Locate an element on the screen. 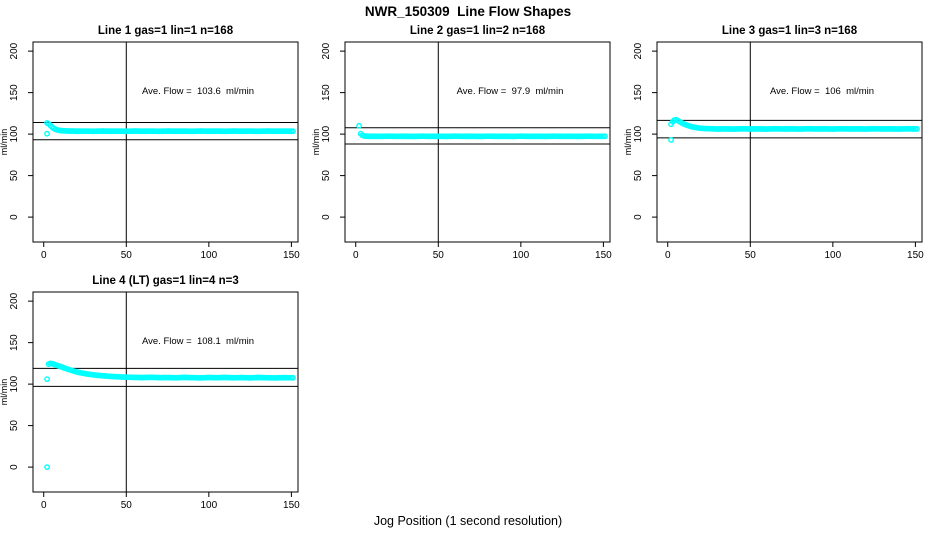  x-axis-label: Jog Position (1 second resolution) is located at coordinates (468, 521).